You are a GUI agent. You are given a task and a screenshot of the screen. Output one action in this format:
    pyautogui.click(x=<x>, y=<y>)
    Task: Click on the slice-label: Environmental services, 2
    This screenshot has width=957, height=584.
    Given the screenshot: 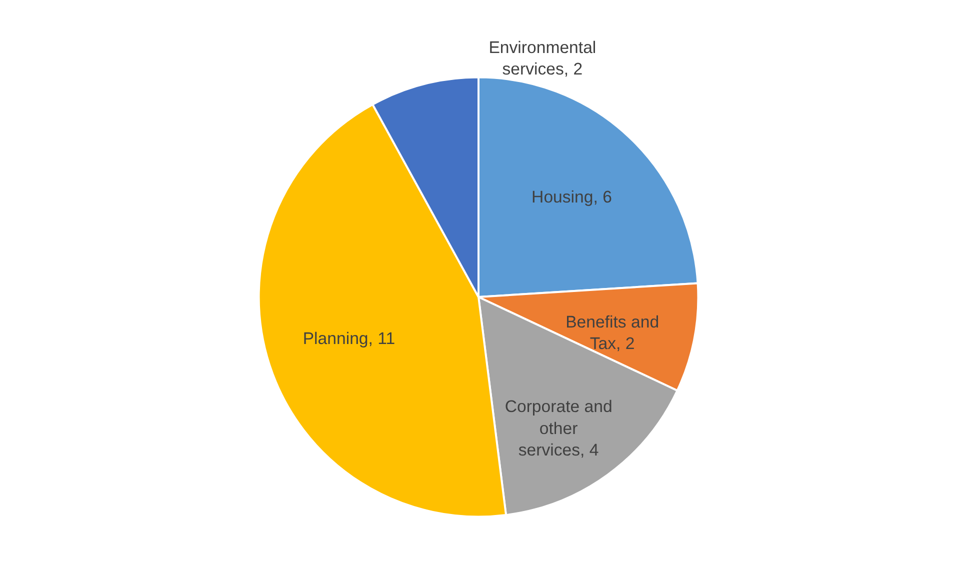 What is the action you would take?
    pyautogui.click(x=542, y=58)
    